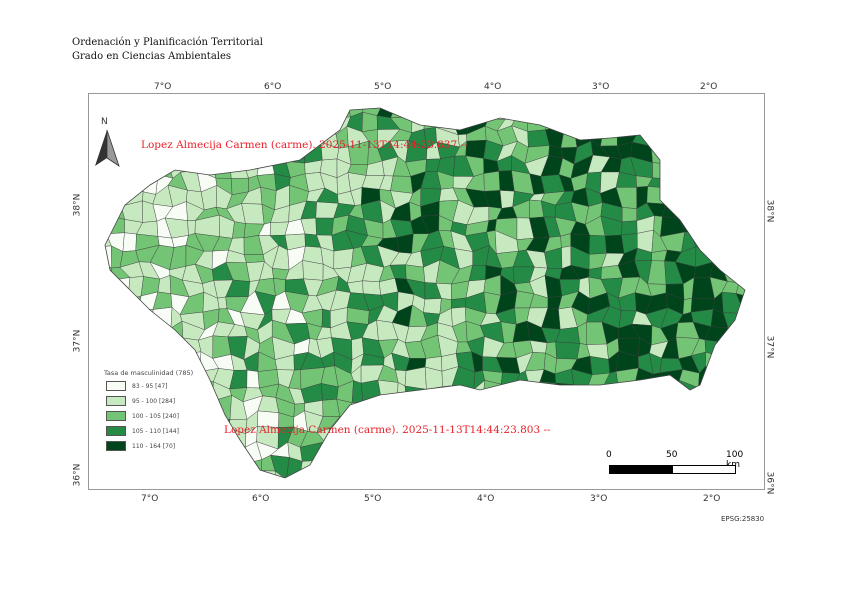 The height and width of the screenshot is (600, 848). What do you see at coordinates (672, 455) in the screenshot?
I see `scale-label: 50` at bounding box center [672, 455].